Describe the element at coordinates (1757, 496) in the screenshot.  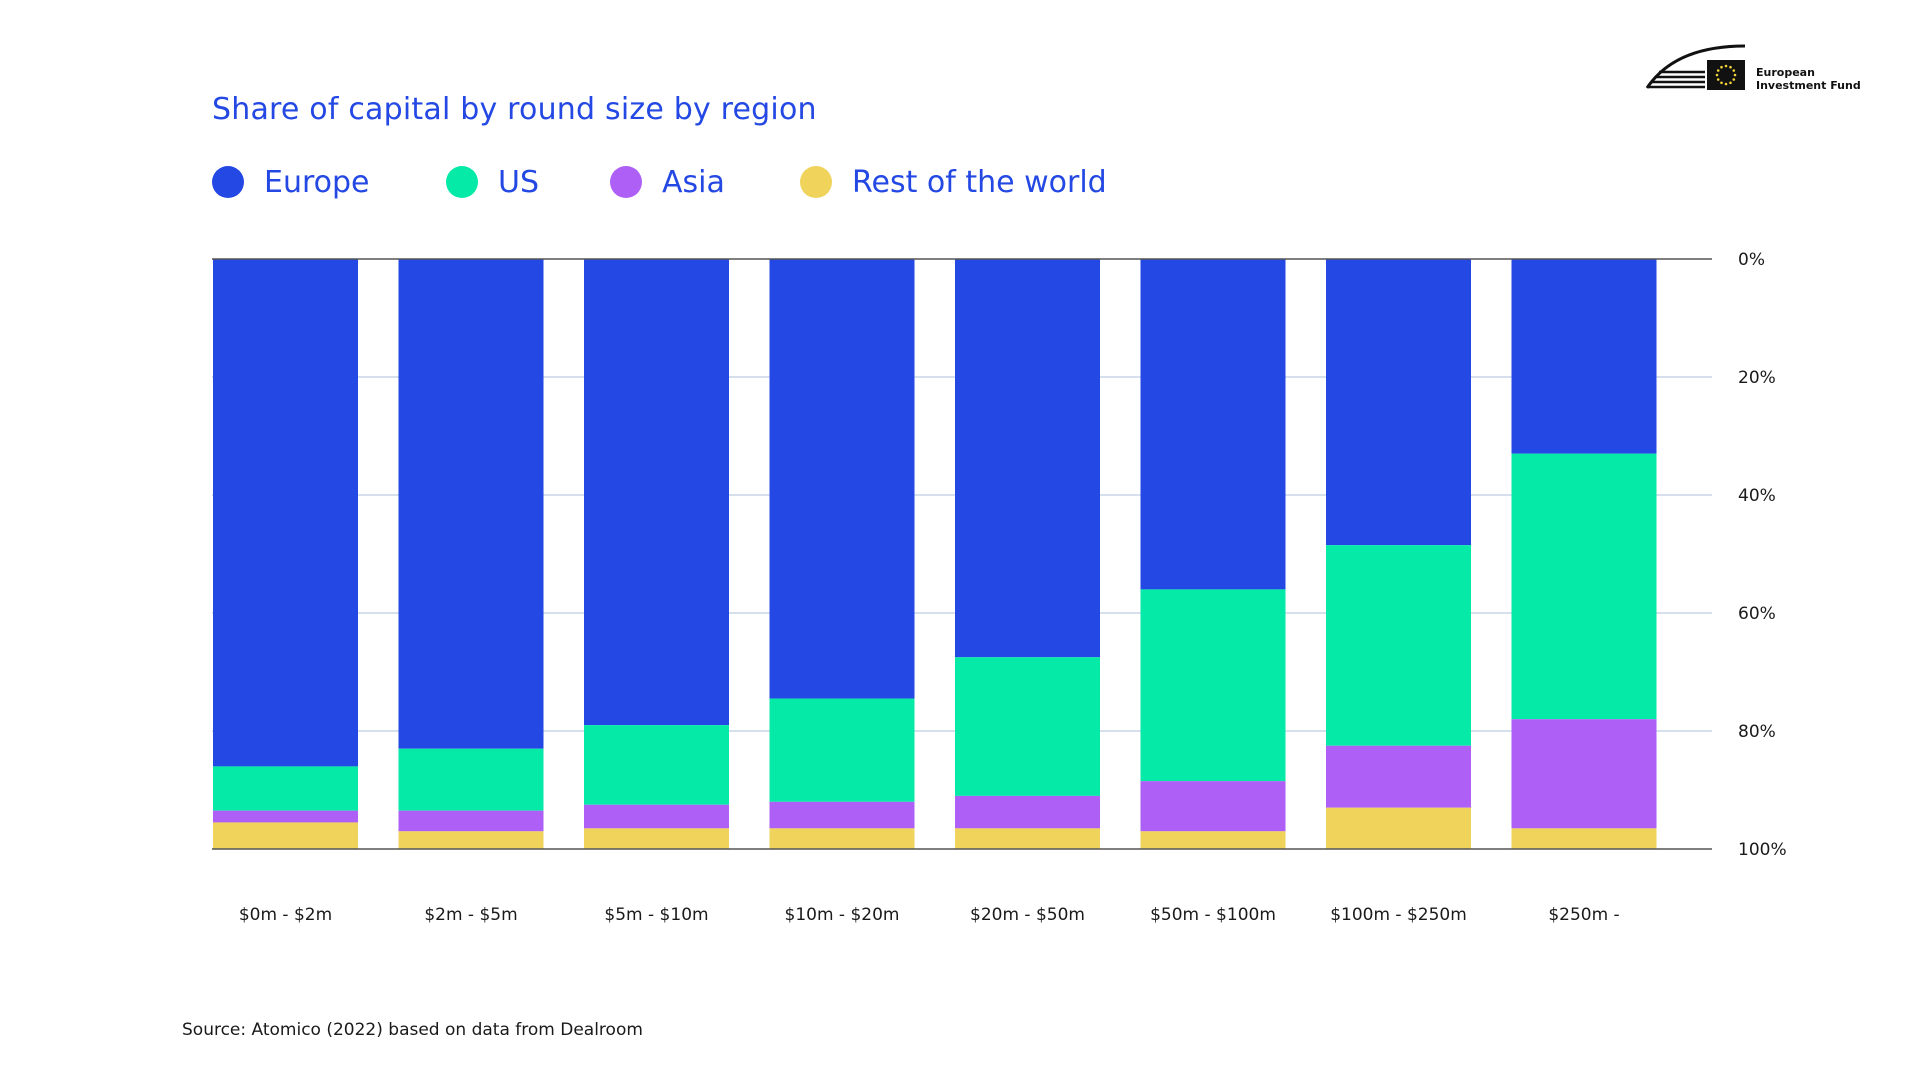
I see `y-tick-label-40: 40%` at that location.